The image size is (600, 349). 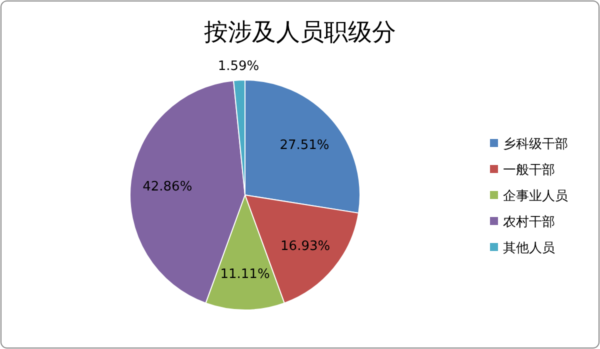 I want to click on data-label: 16.93%, so click(x=305, y=246).